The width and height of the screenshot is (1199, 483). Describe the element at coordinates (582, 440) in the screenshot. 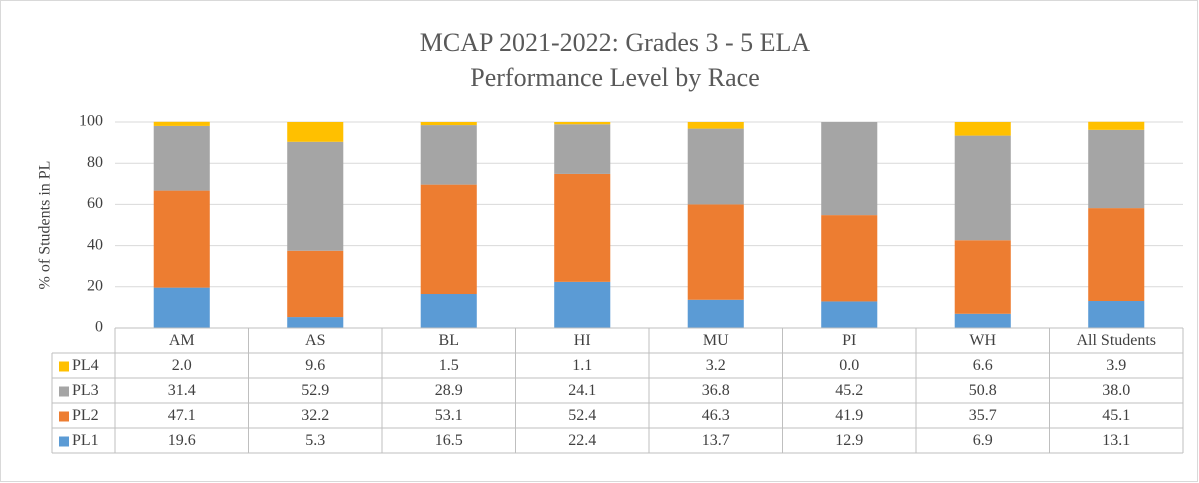

I see `table-value: 22.4` at that location.